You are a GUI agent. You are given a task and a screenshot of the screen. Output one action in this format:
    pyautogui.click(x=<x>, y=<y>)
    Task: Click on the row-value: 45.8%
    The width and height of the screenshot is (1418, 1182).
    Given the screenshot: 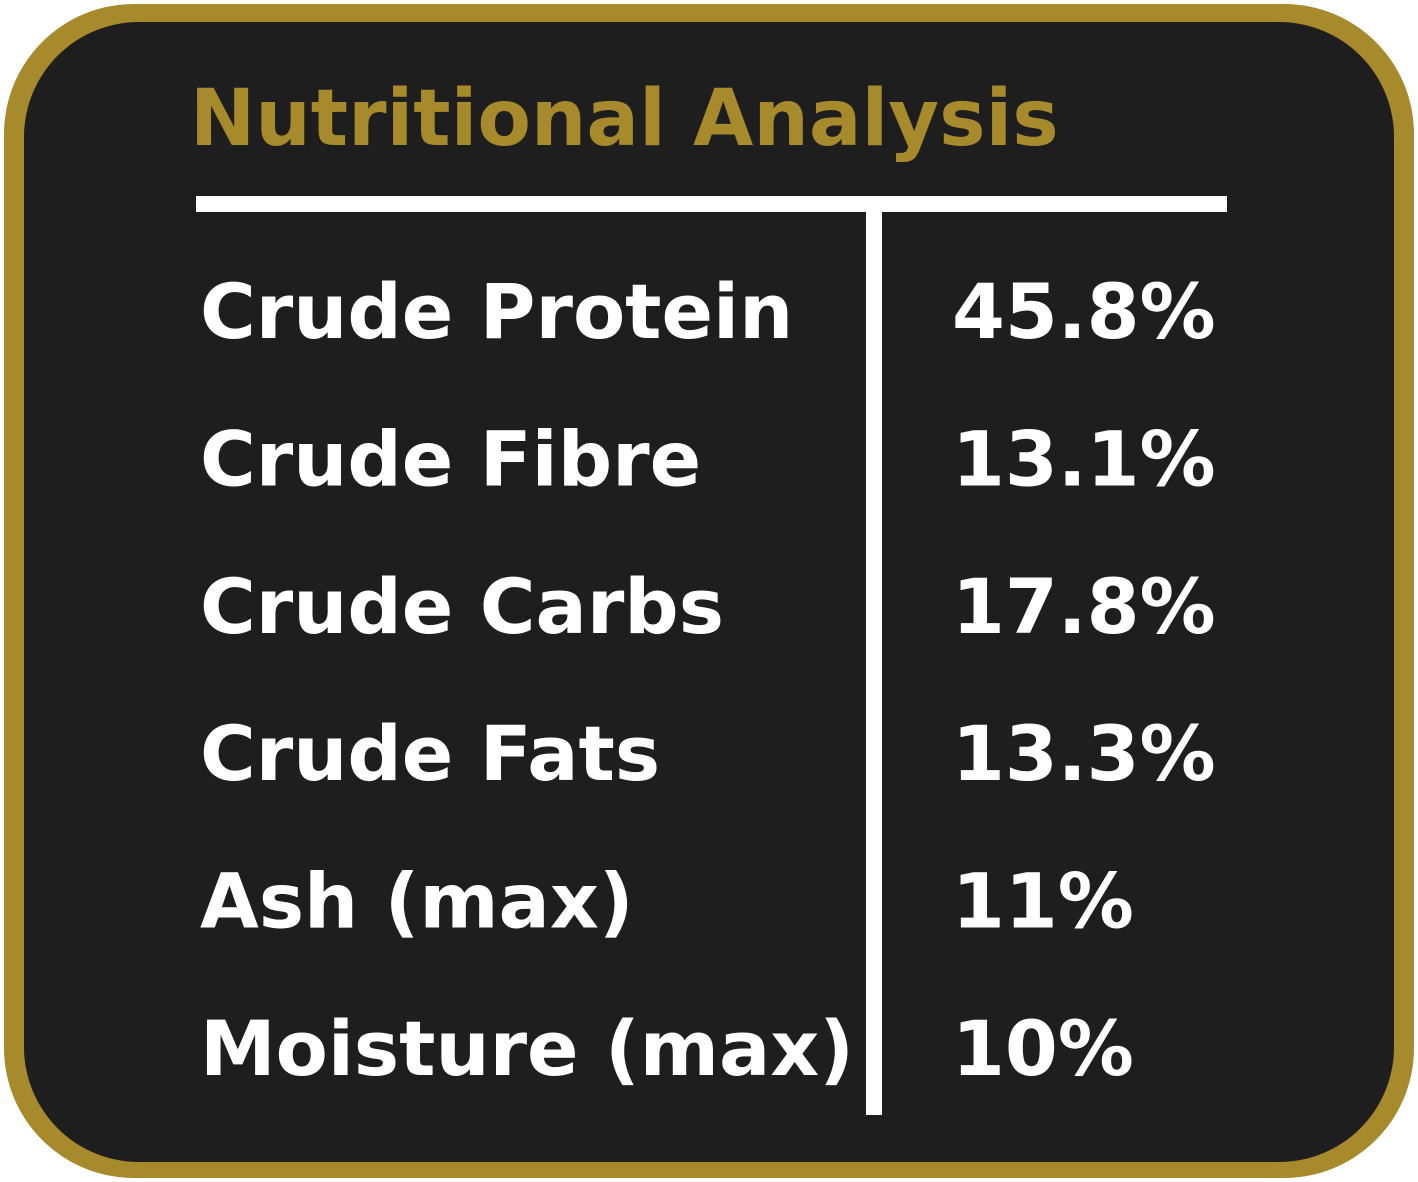 What is the action you would take?
    pyautogui.click(x=1084, y=311)
    